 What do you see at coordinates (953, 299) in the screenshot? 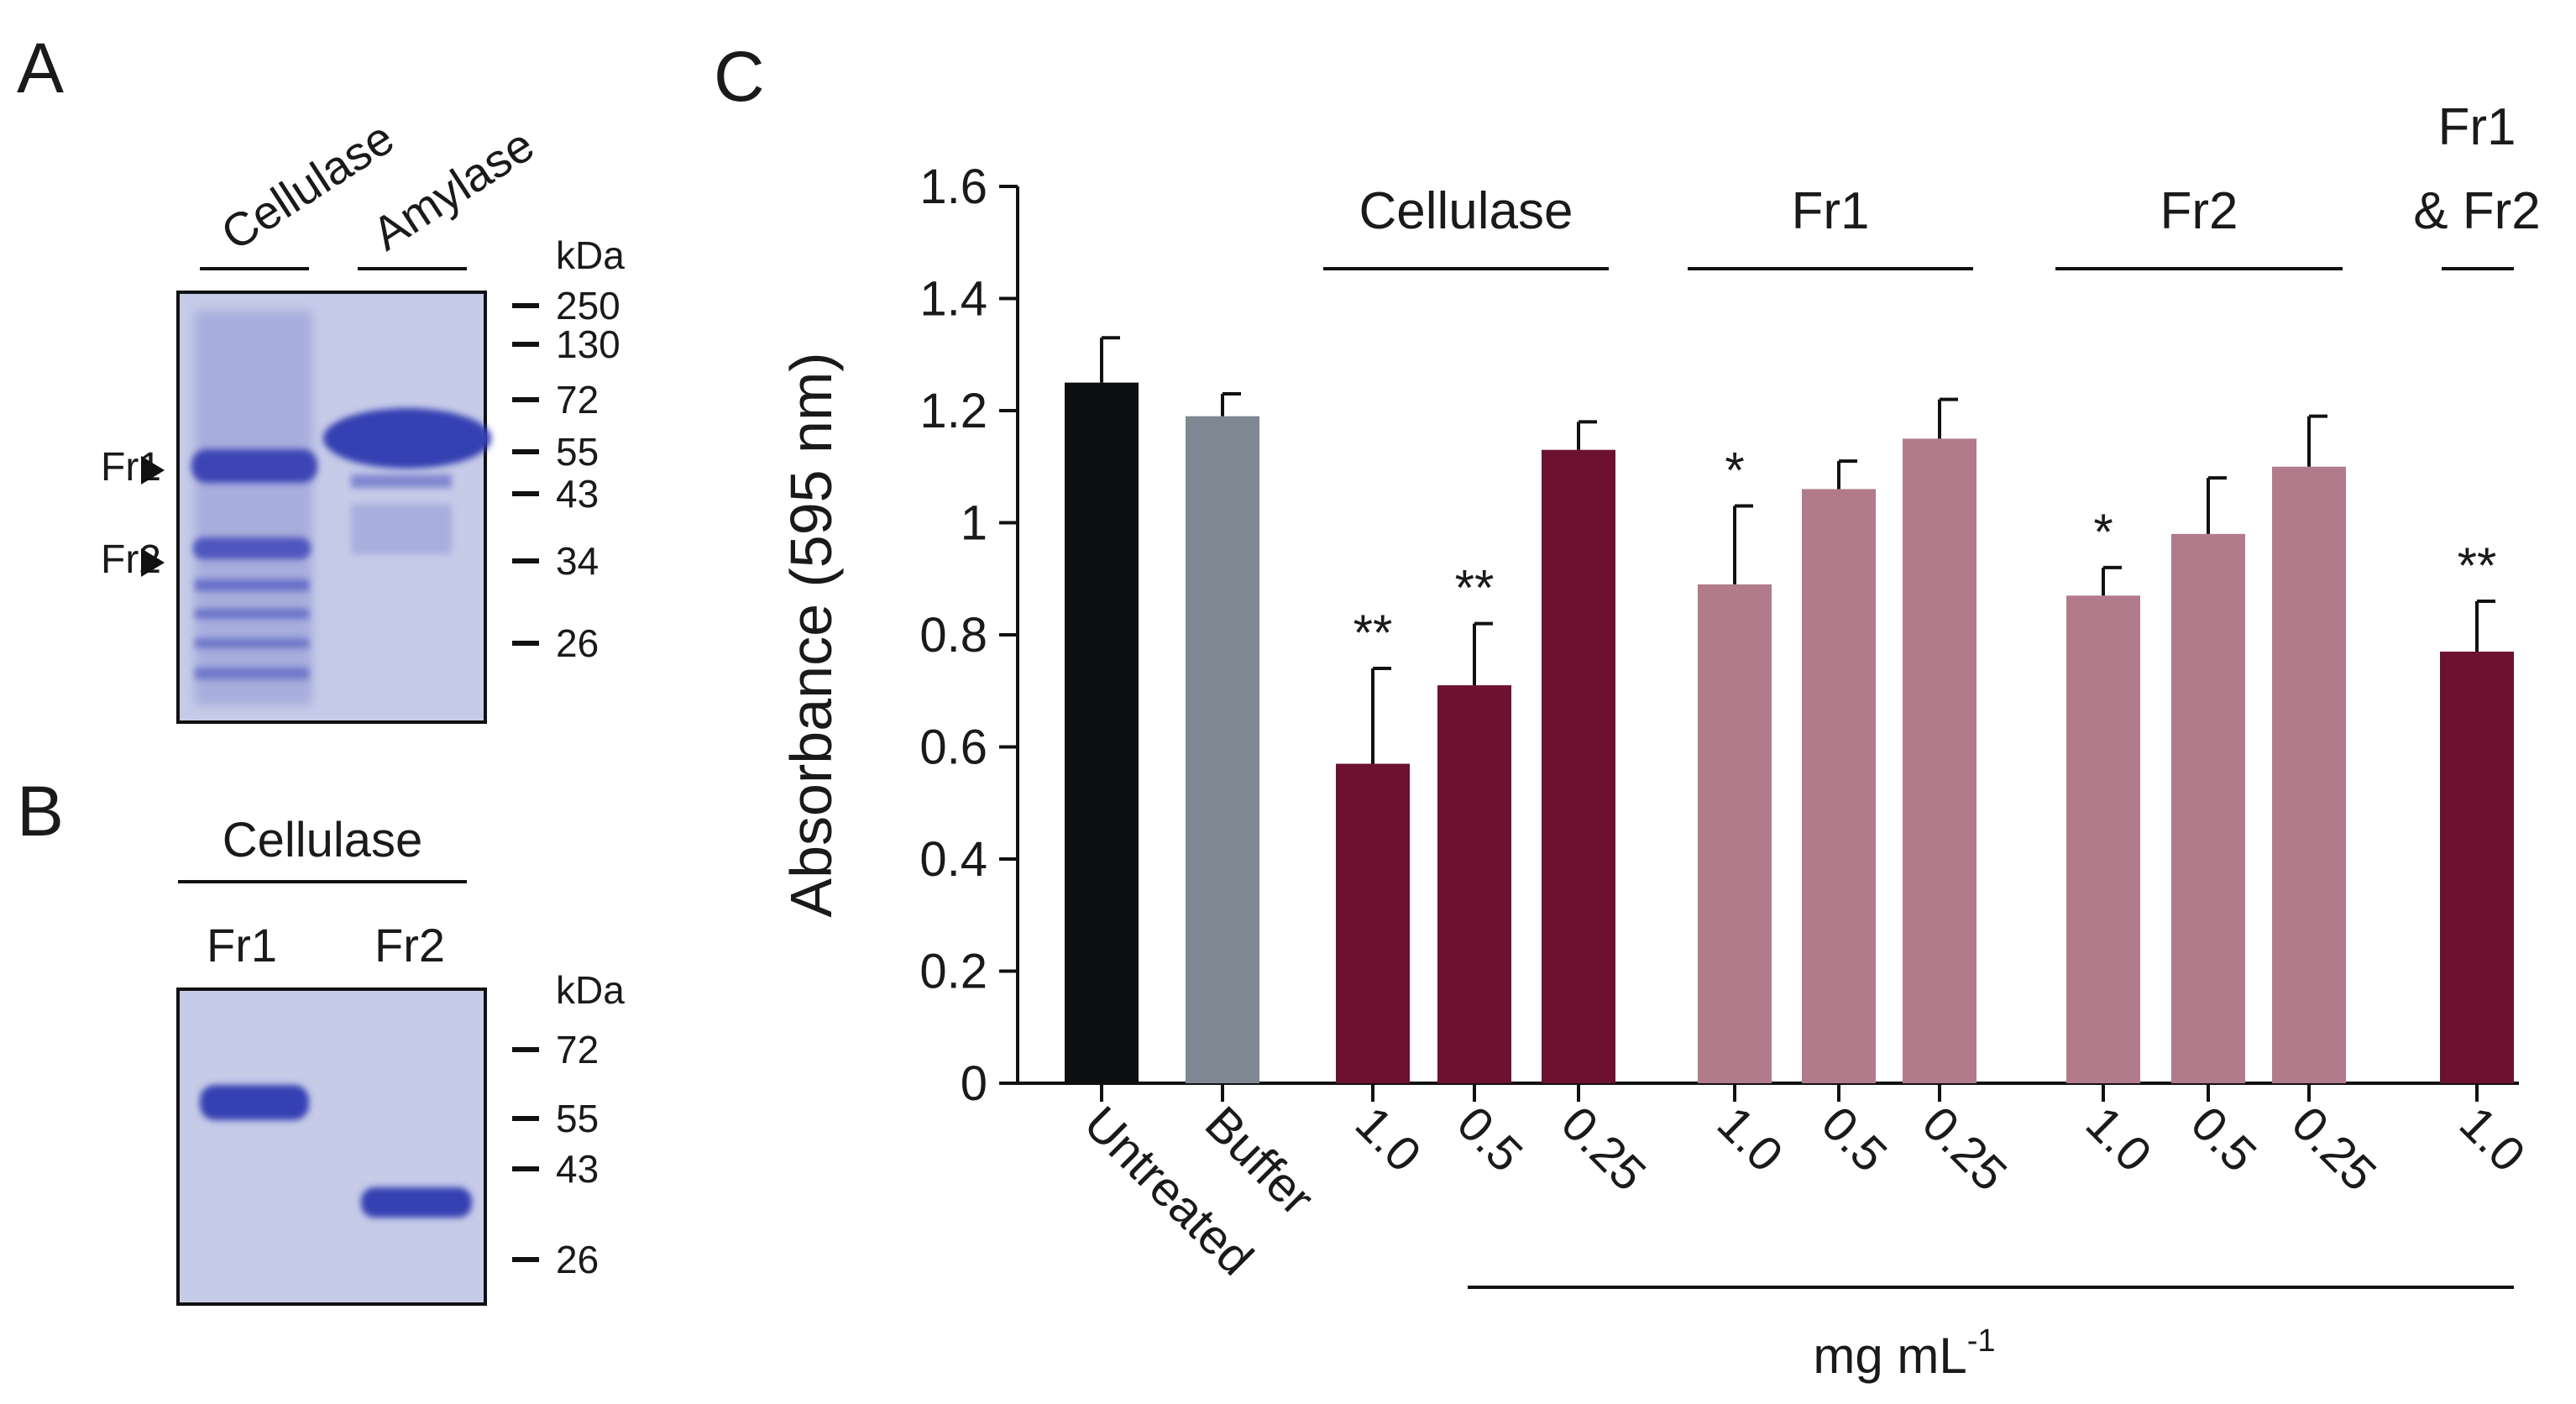
I see `y-tick-label: 1.4` at bounding box center [953, 299].